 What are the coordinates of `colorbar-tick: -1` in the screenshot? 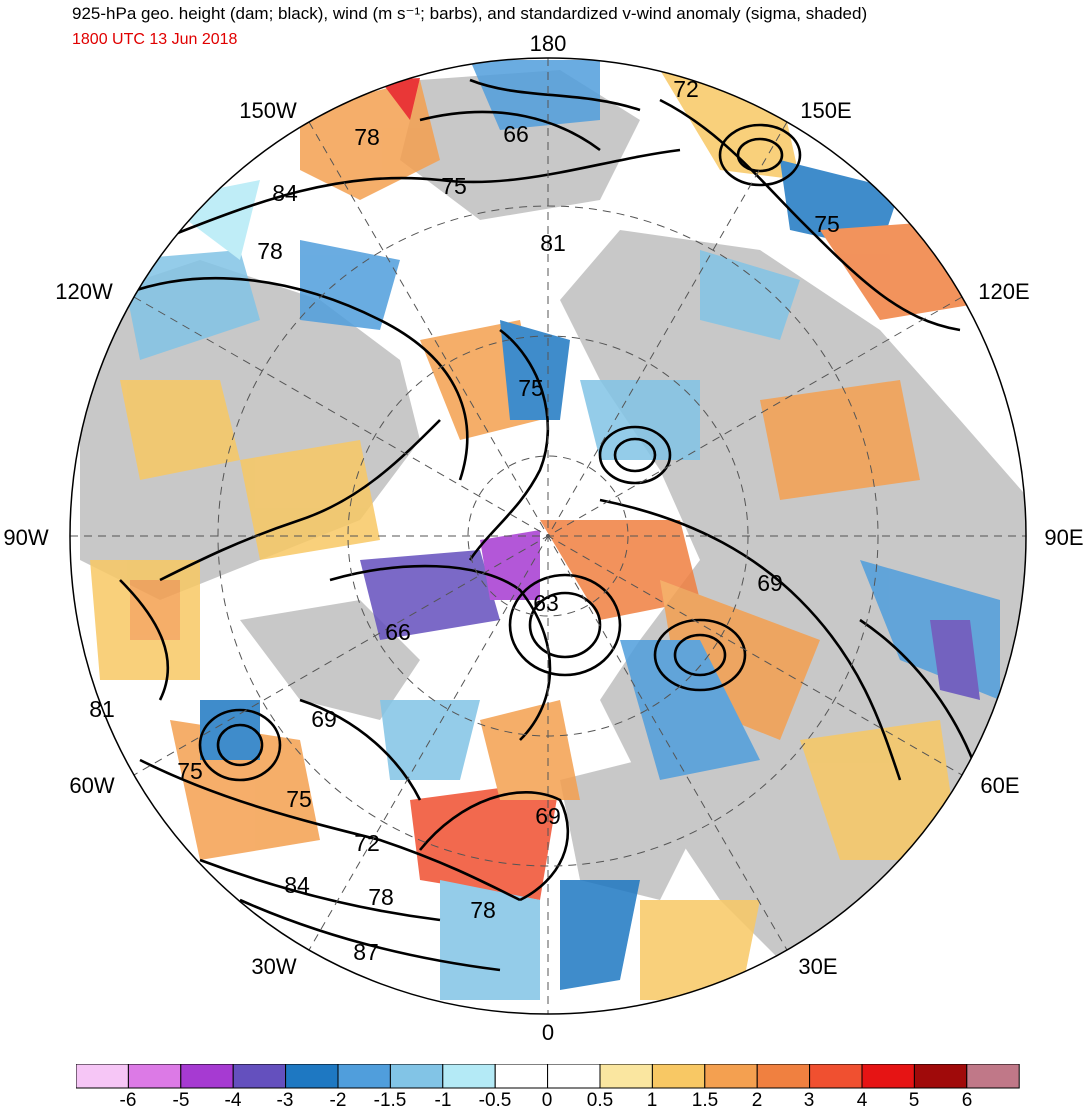 It's located at (443, 1100).